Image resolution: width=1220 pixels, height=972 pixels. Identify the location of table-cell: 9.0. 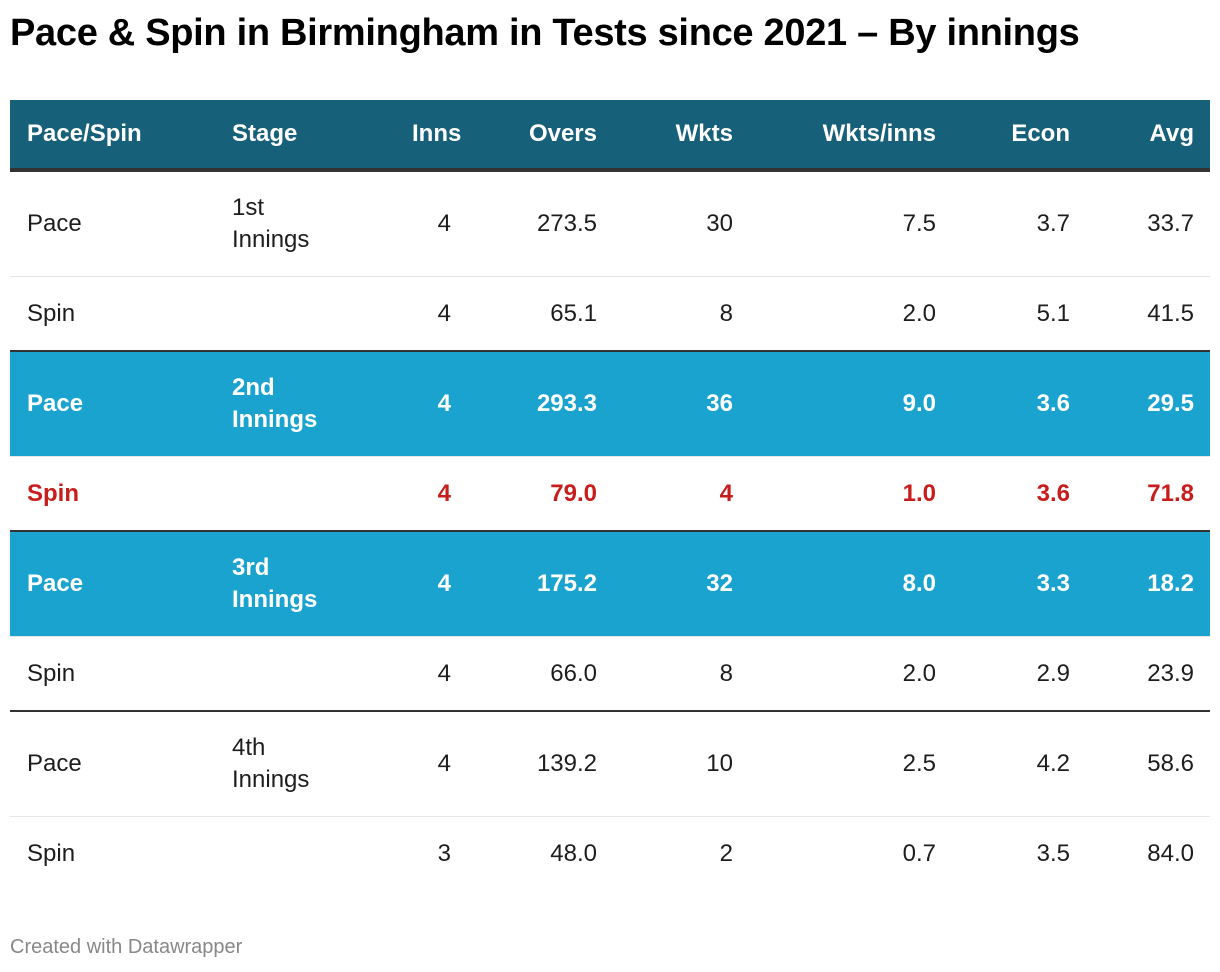
(850, 404).